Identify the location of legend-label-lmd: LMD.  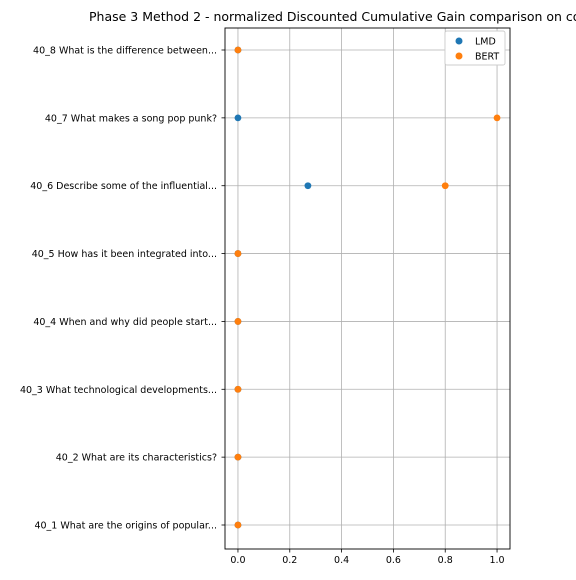
(485, 42).